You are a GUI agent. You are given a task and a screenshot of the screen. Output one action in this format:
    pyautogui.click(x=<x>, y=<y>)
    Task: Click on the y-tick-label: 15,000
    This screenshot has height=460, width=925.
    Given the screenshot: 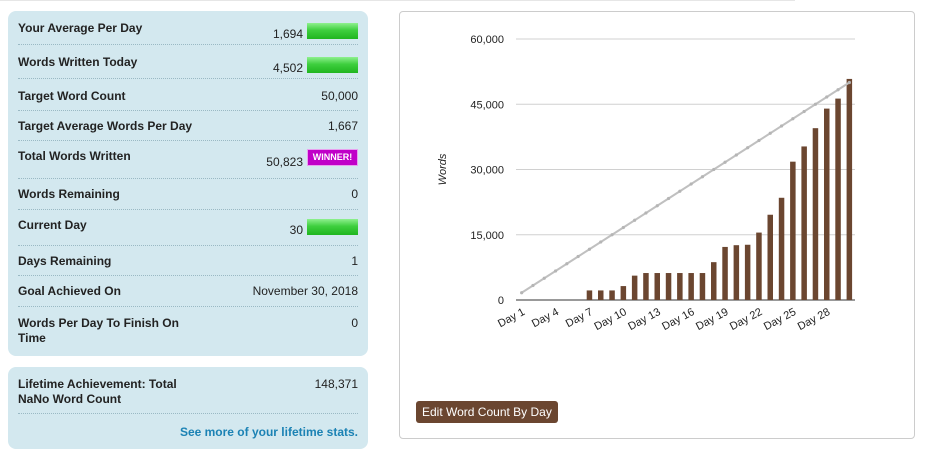 What is the action you would take?
    pyautogui.click(x=487, y=236)
    